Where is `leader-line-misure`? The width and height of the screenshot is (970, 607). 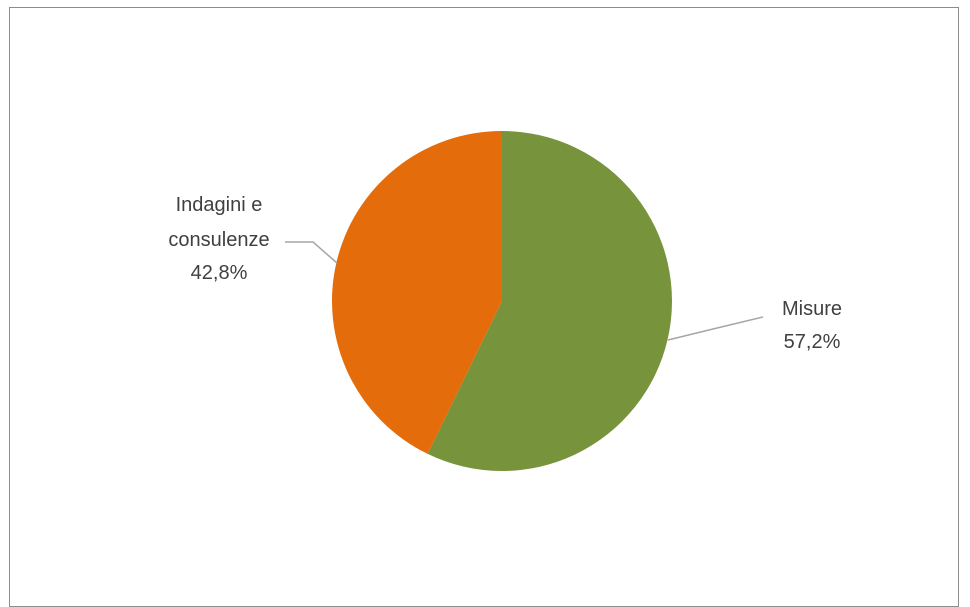
leader-line-misure is located at coordinates (715, 328).